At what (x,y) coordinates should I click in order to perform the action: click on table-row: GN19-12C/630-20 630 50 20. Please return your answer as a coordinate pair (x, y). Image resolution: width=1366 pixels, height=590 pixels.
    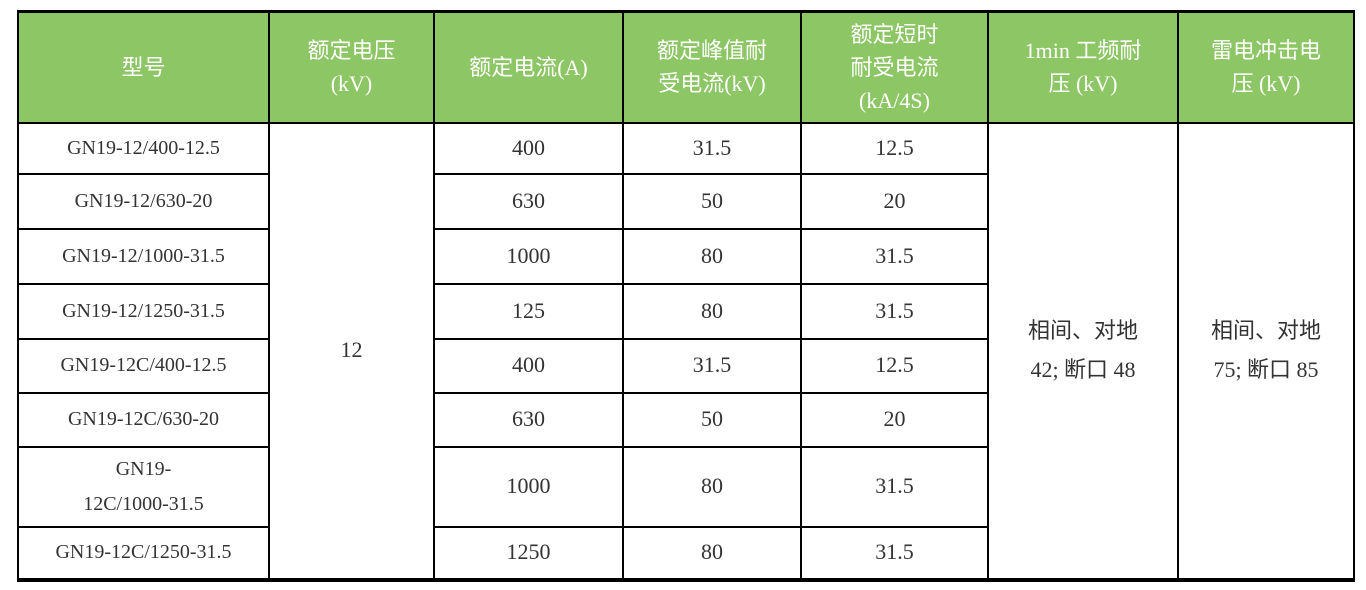
    Looking at the image, I should click on (685, 419).